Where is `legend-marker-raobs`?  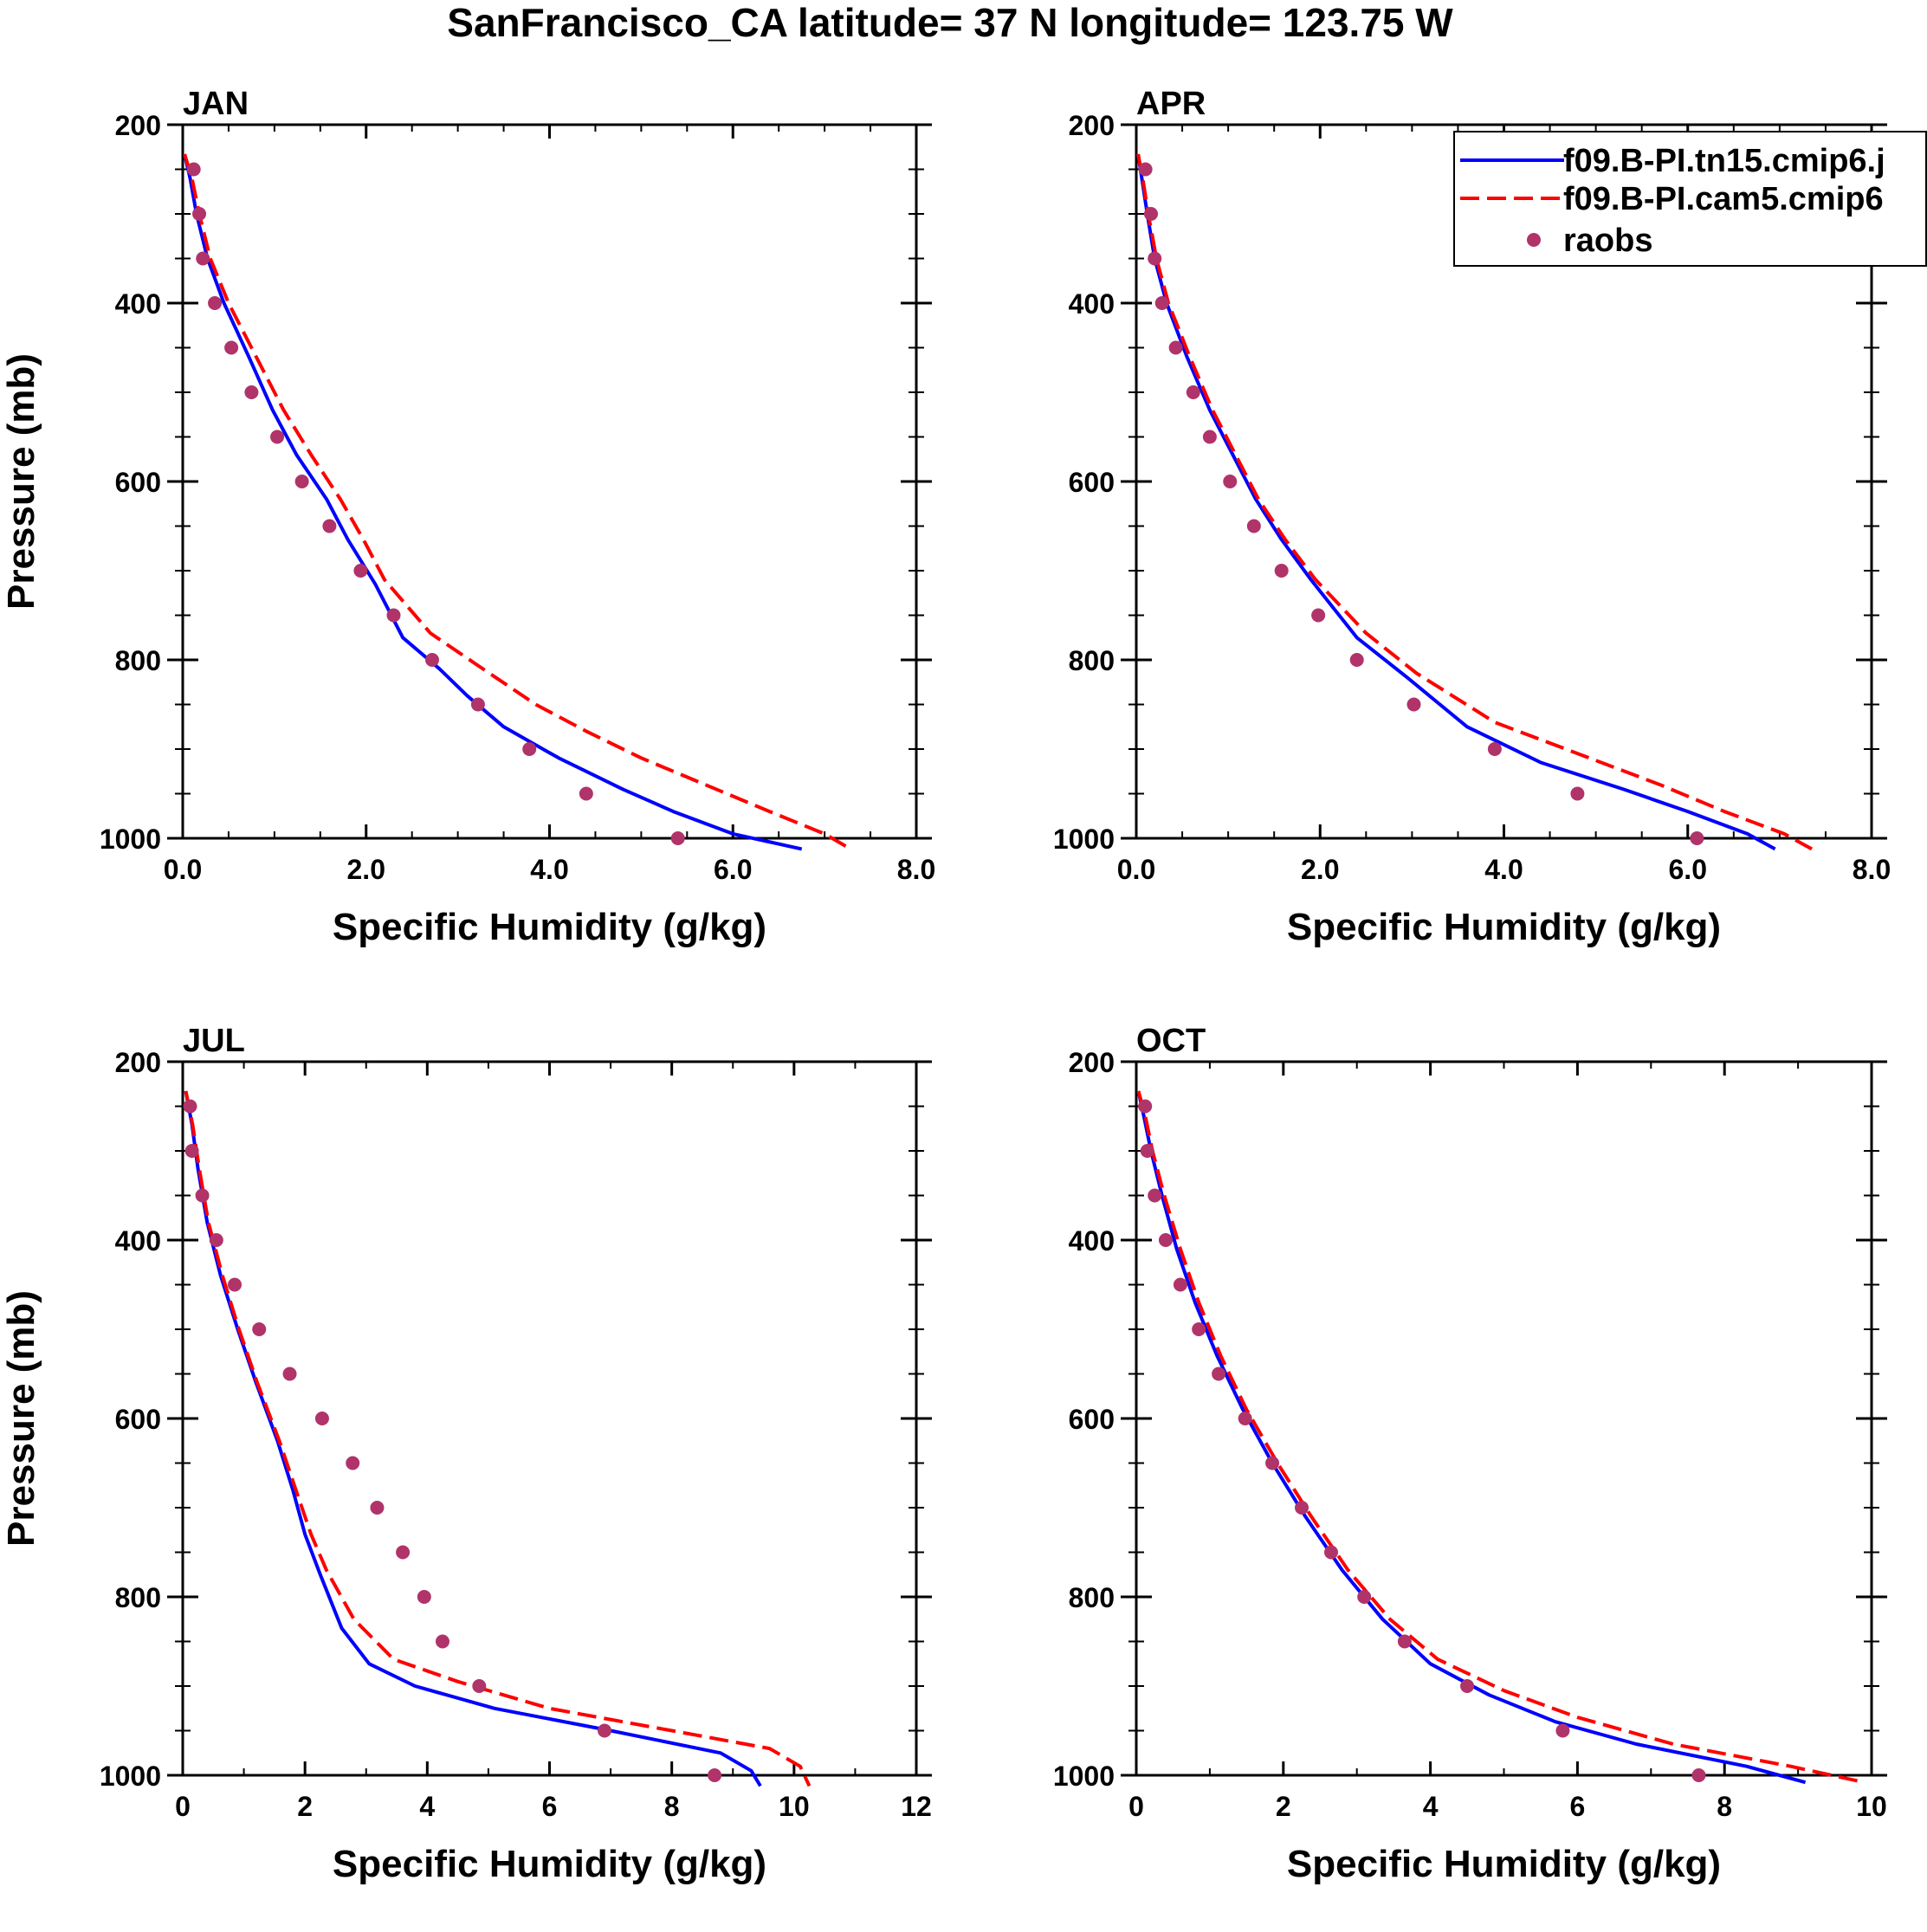 legend-marker-raobs is located at coordinates (1534, 240).